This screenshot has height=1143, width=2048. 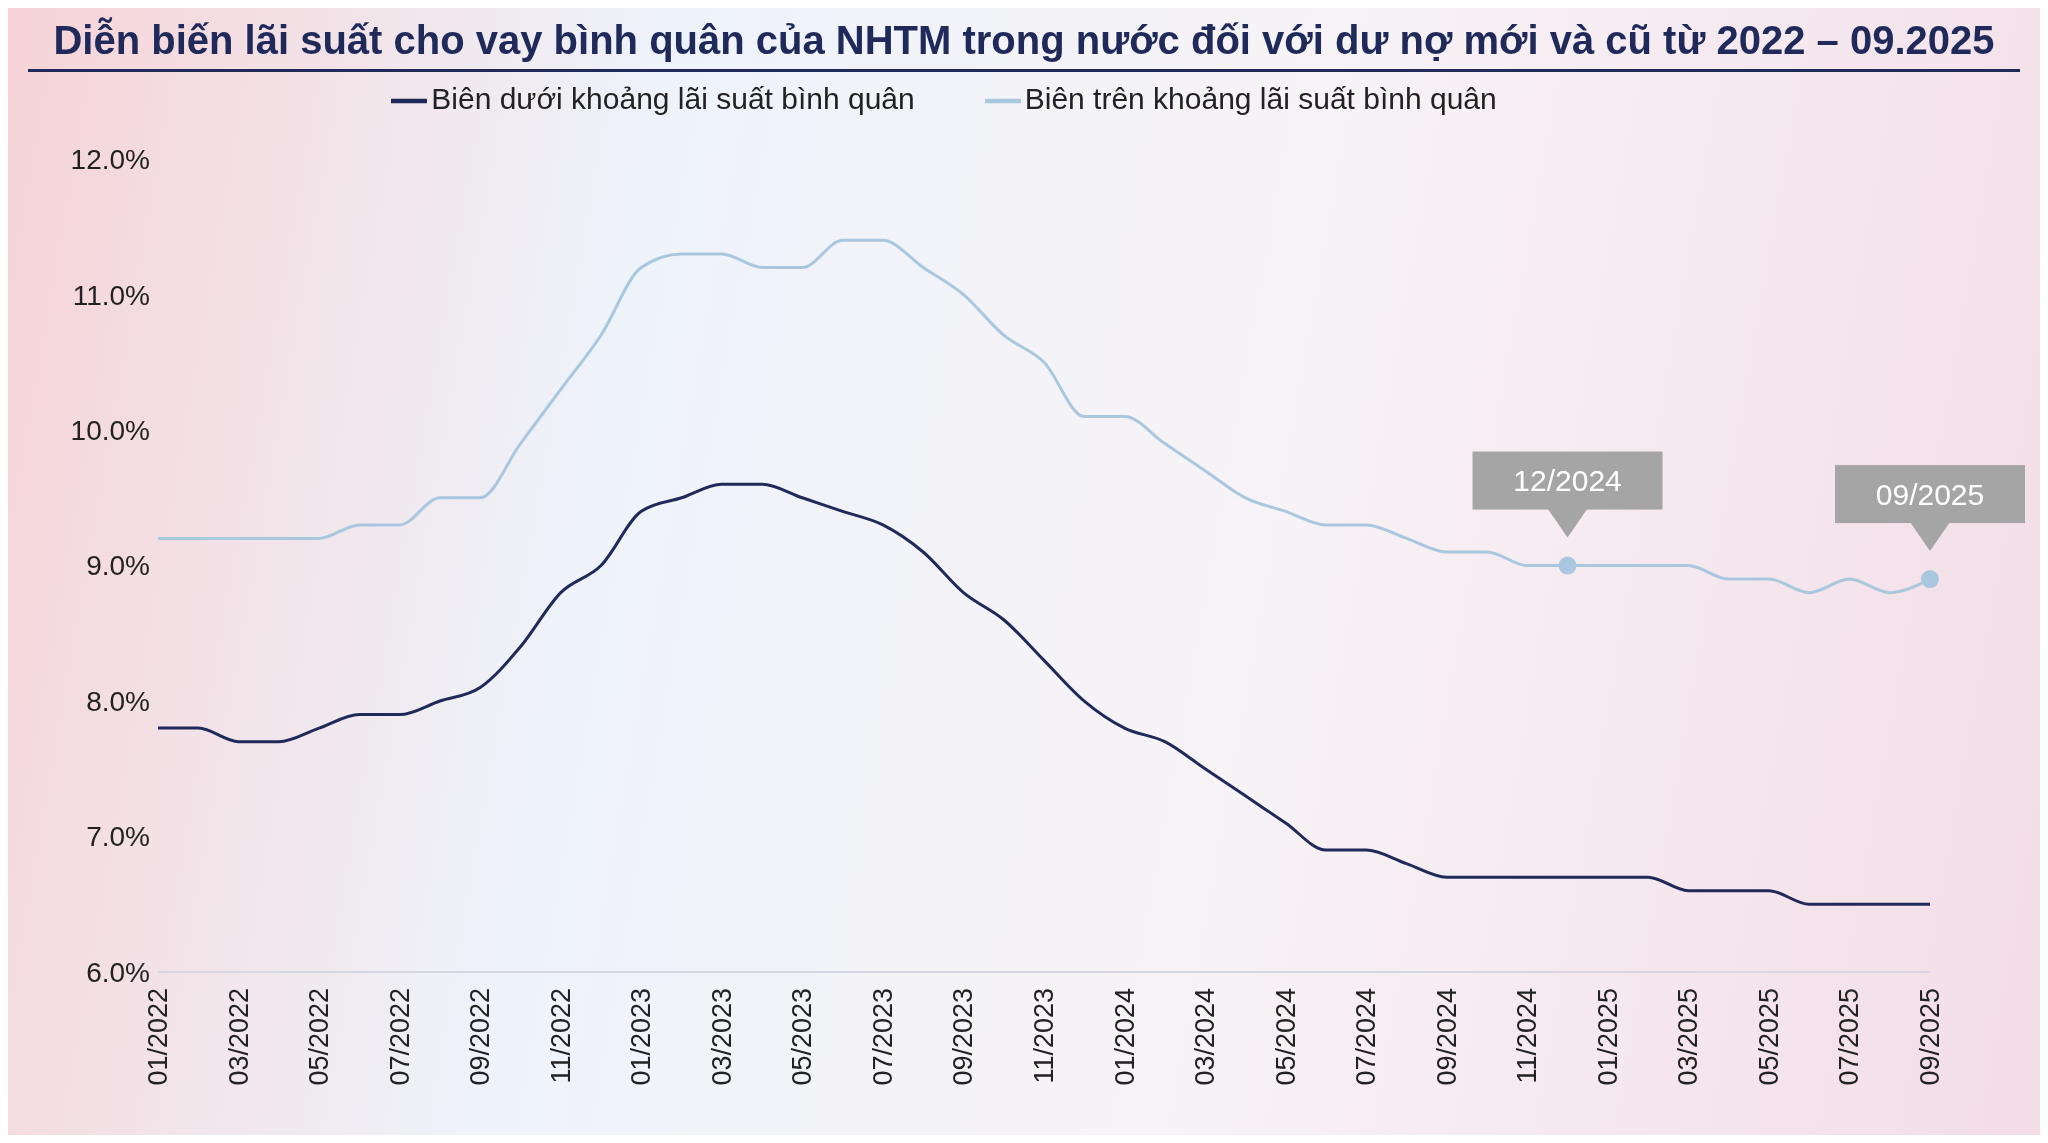 What do you see at coordinates (118, 837) in the screenshot?
I see `y-tick-label: 7.0%` at bounding box center [118, 837].